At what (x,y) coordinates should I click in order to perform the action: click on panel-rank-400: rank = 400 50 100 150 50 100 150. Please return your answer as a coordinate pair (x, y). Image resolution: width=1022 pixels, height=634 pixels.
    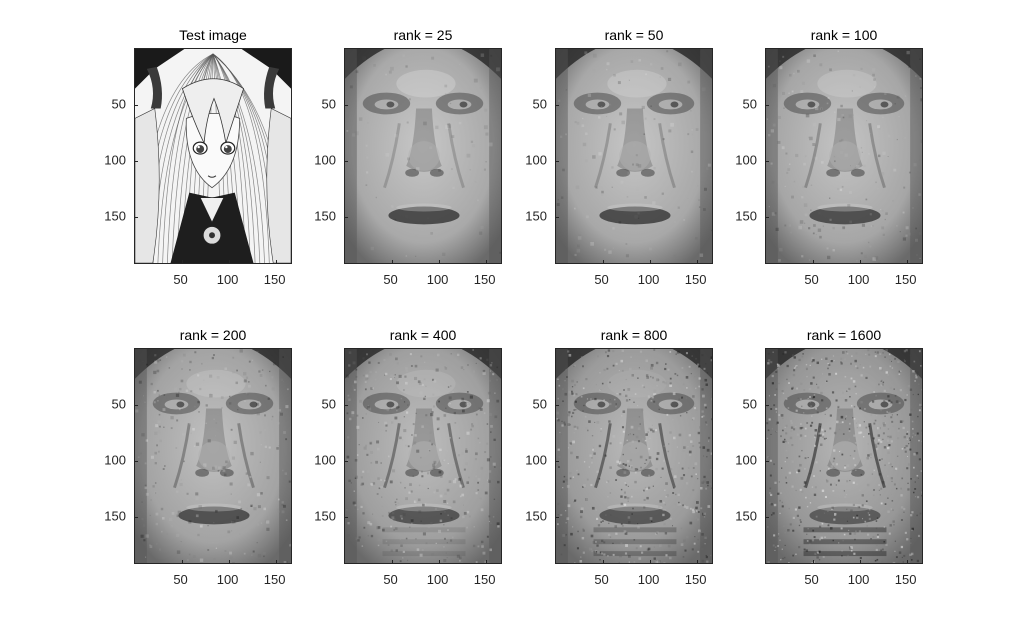
    Looking at the image, I should click on (408, 457).